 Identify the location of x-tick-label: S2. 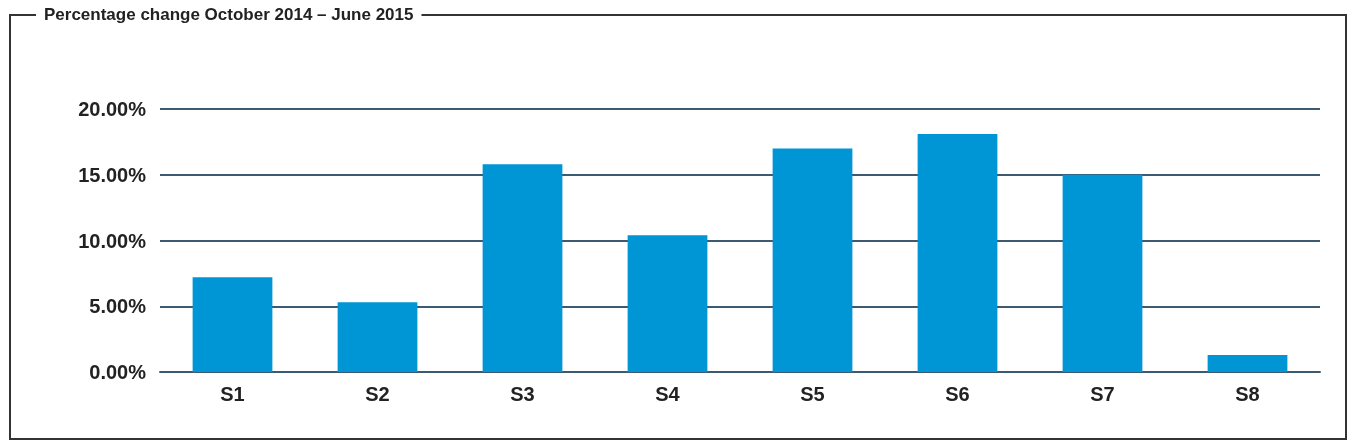
(377, 394).